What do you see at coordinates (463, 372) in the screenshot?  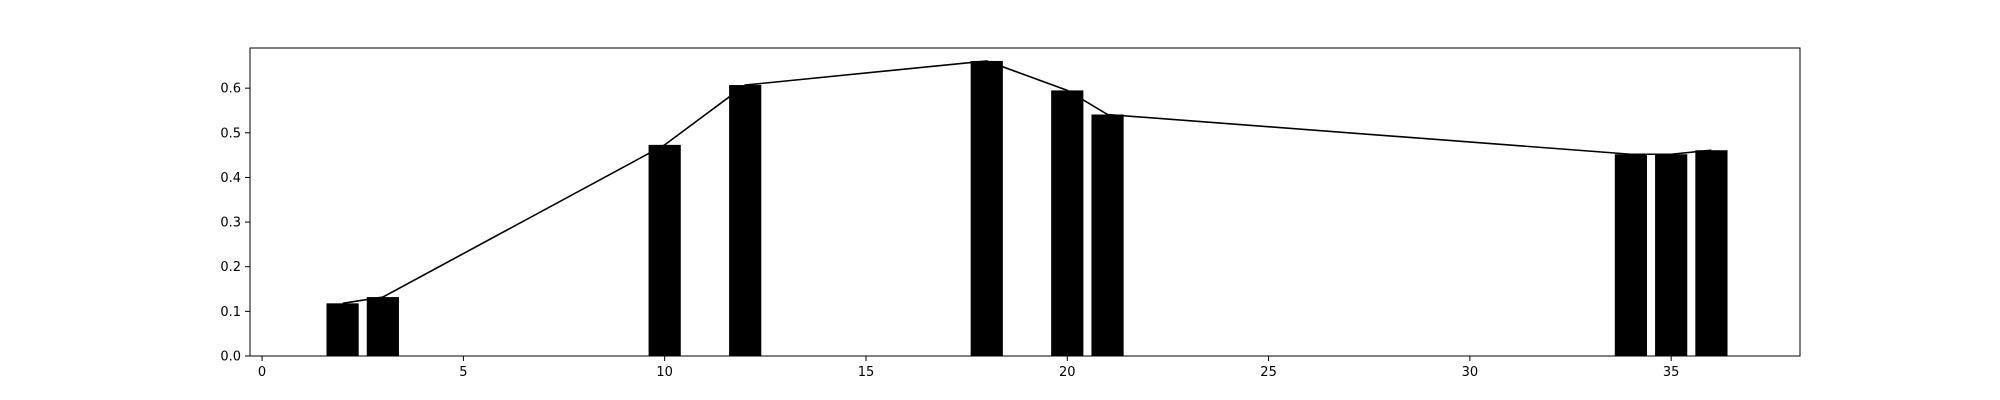 I see `x-tick-label: 5` at bounding box center [463, 372].